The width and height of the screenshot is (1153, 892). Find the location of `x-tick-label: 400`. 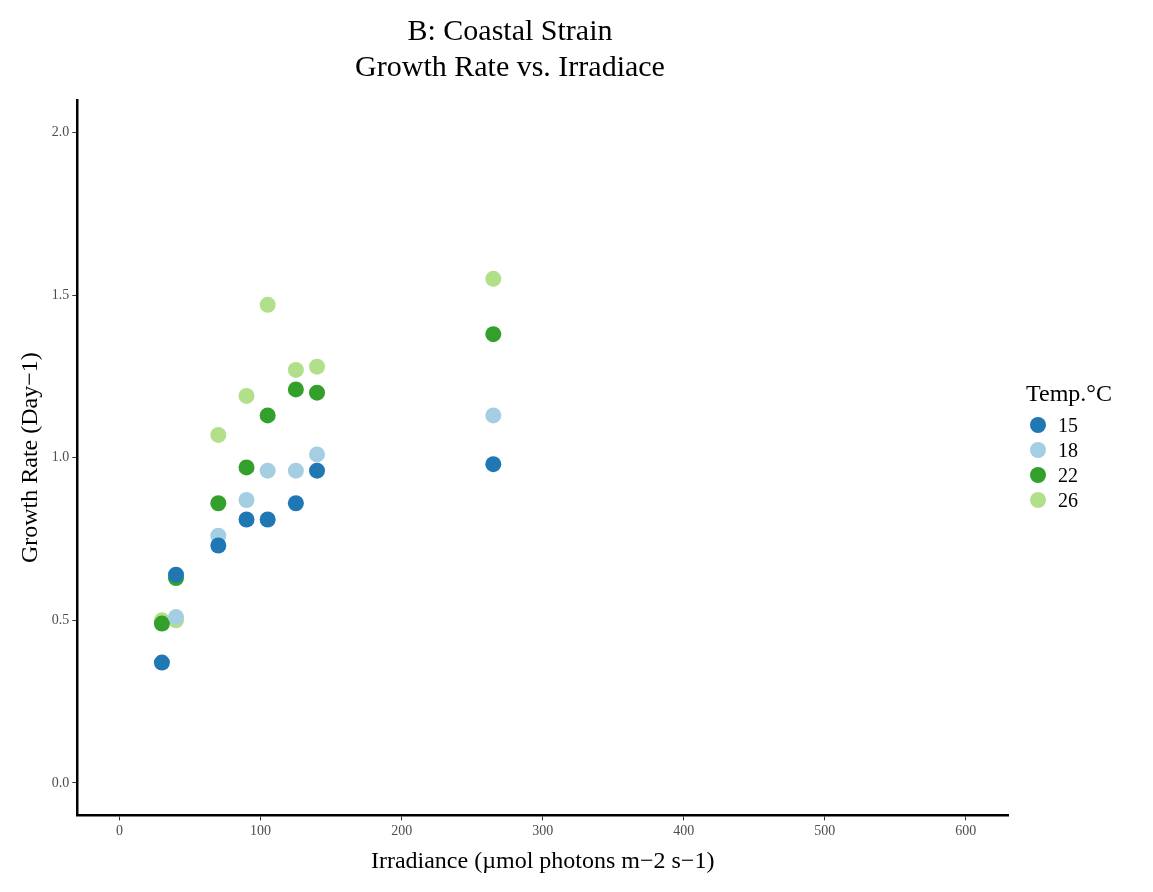

x-tick-label: 400 is located at coordinates (684, 831).